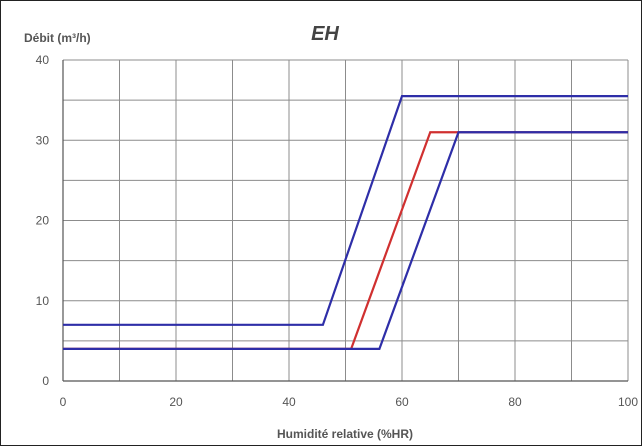  Describe the element at coordinates (515, 402) in the screenshot. I see `x-tick-label: 80` at that location.